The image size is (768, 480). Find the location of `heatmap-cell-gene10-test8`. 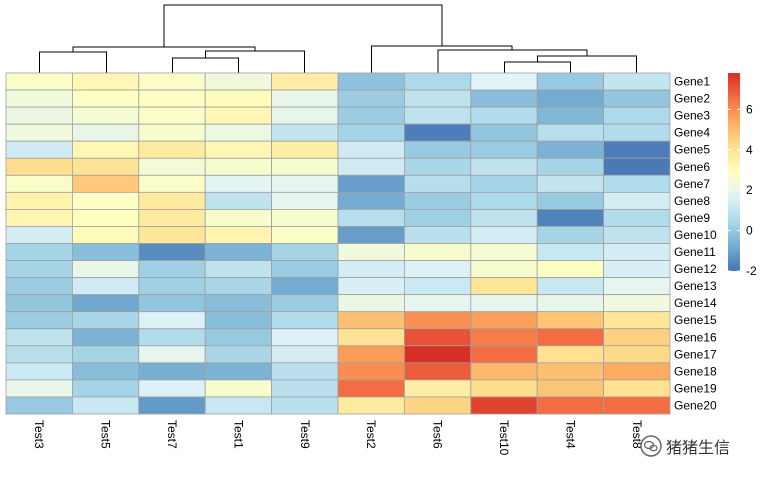

heatmap-cell-gene10-test8 is located at coordinates (637, 235).